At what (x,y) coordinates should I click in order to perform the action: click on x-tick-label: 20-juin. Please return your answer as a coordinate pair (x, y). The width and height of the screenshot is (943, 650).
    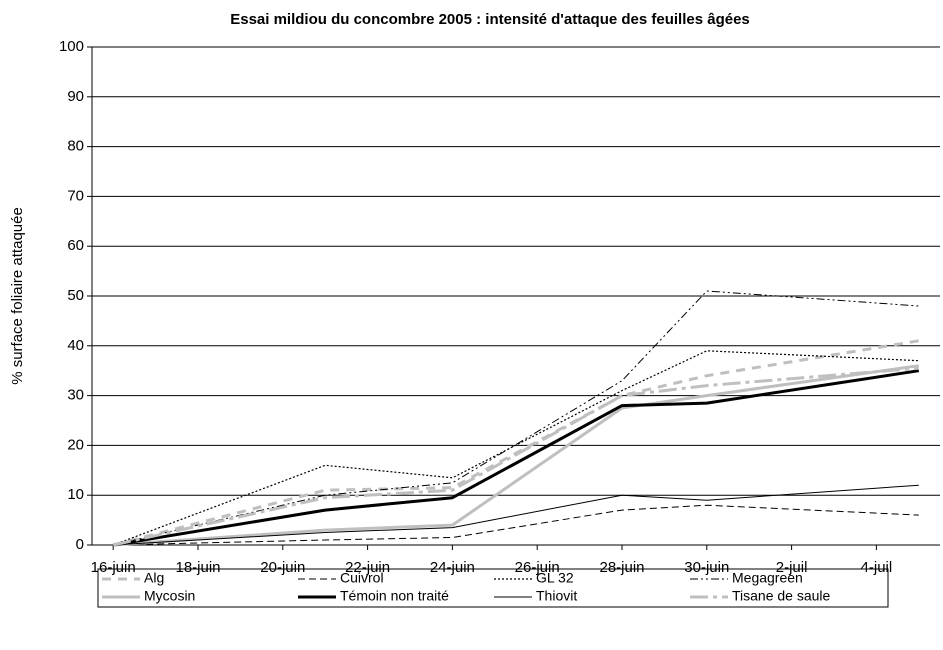
    Looking at the image, I should click on (282, 567).